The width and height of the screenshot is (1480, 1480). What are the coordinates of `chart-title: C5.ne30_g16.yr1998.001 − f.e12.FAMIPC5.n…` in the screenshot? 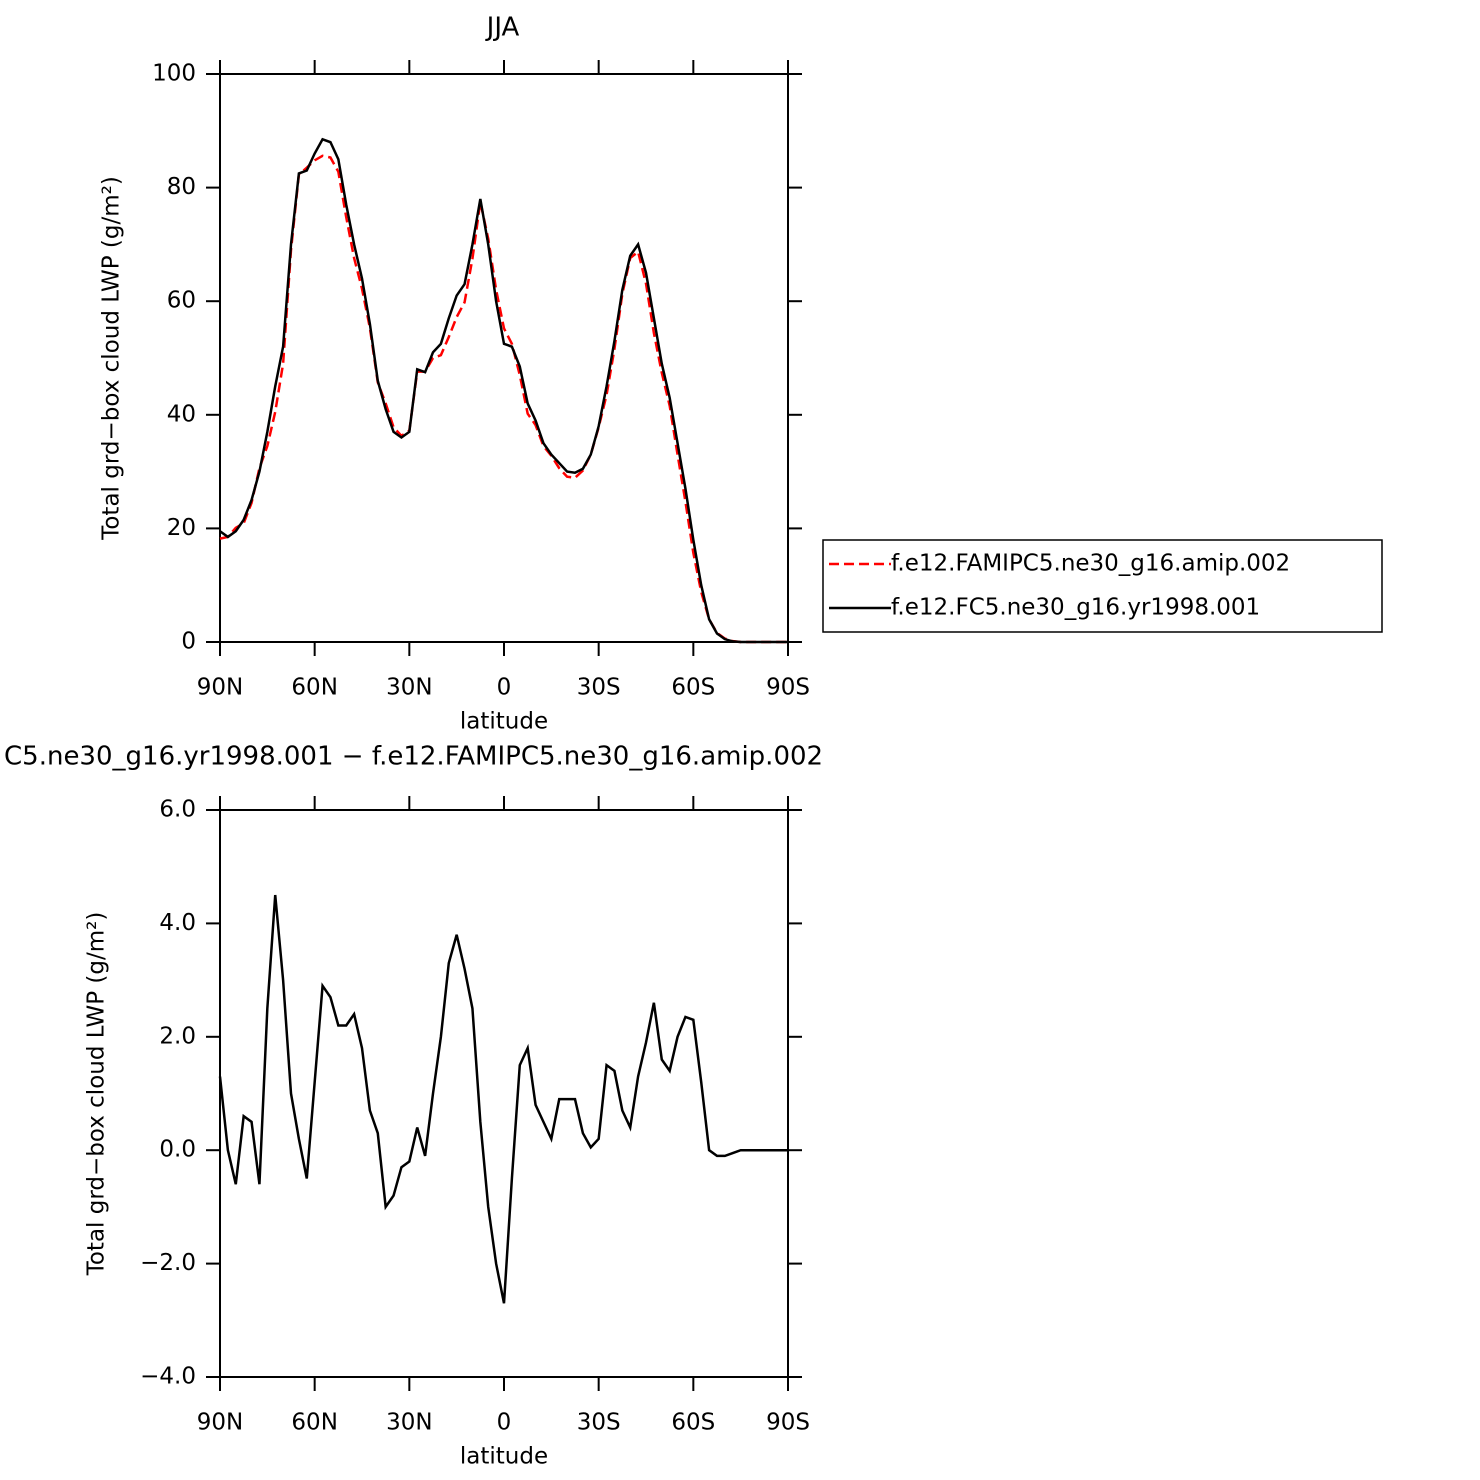 It's located at (413, 757).